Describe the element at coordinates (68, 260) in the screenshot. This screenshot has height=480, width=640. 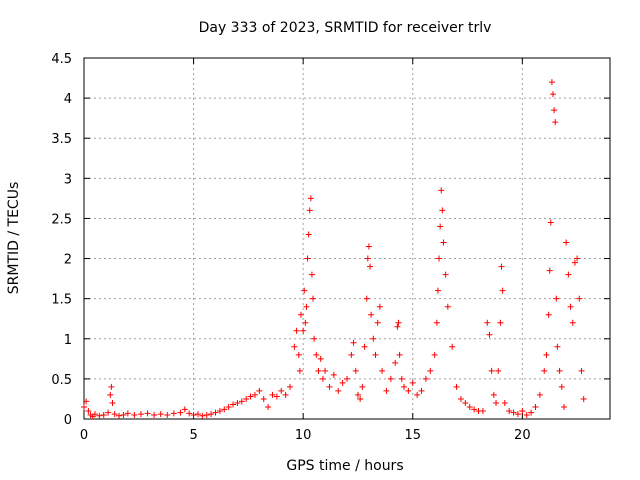
I see `y-tick-label: 2` at that location.